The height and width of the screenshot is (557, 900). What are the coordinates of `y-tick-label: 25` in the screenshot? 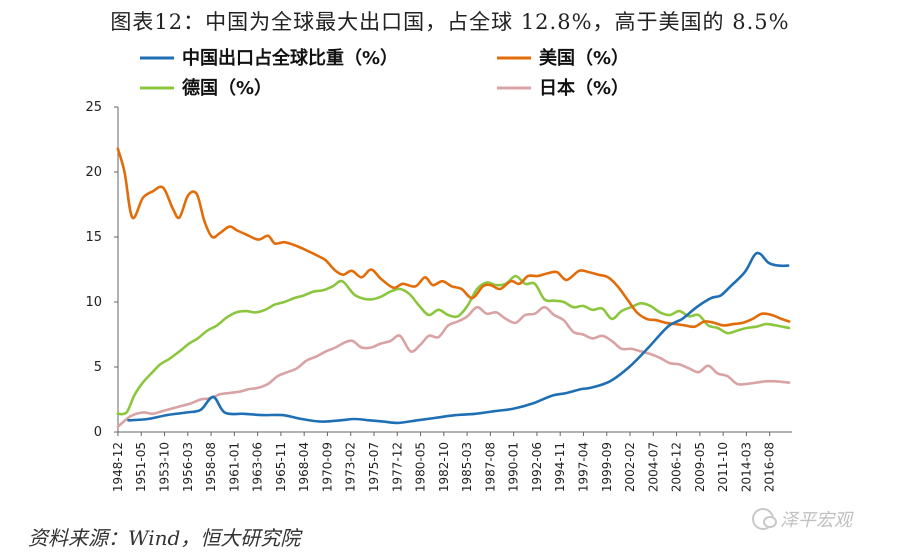 It's located at (93, 107).